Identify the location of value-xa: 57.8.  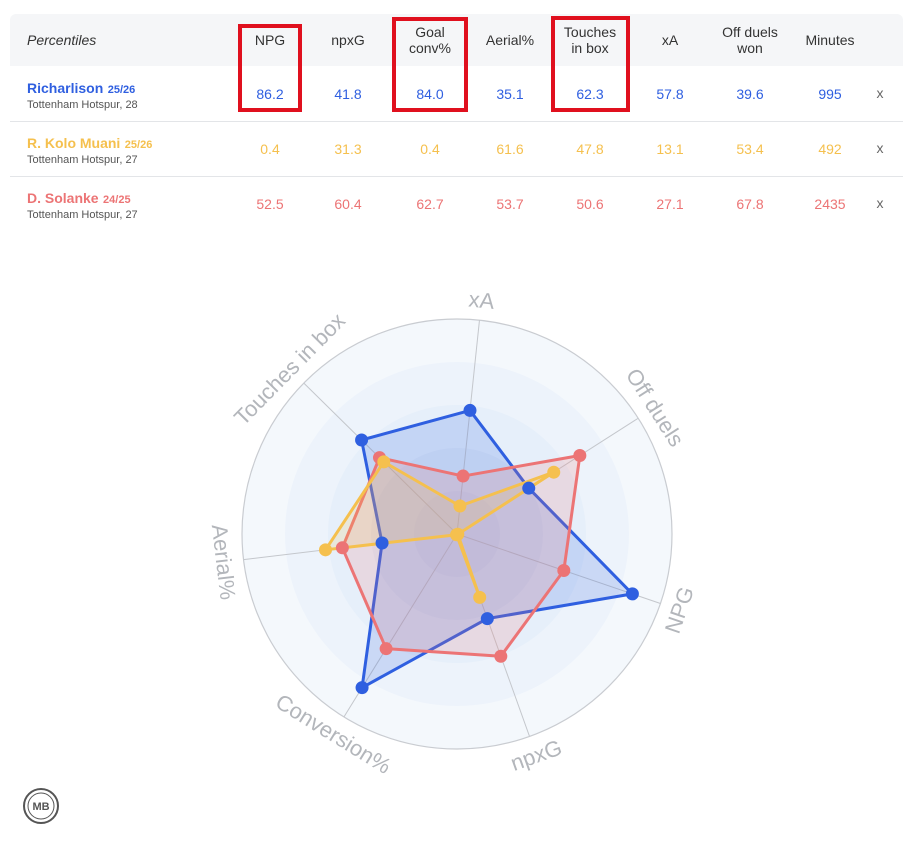
(670, 93).